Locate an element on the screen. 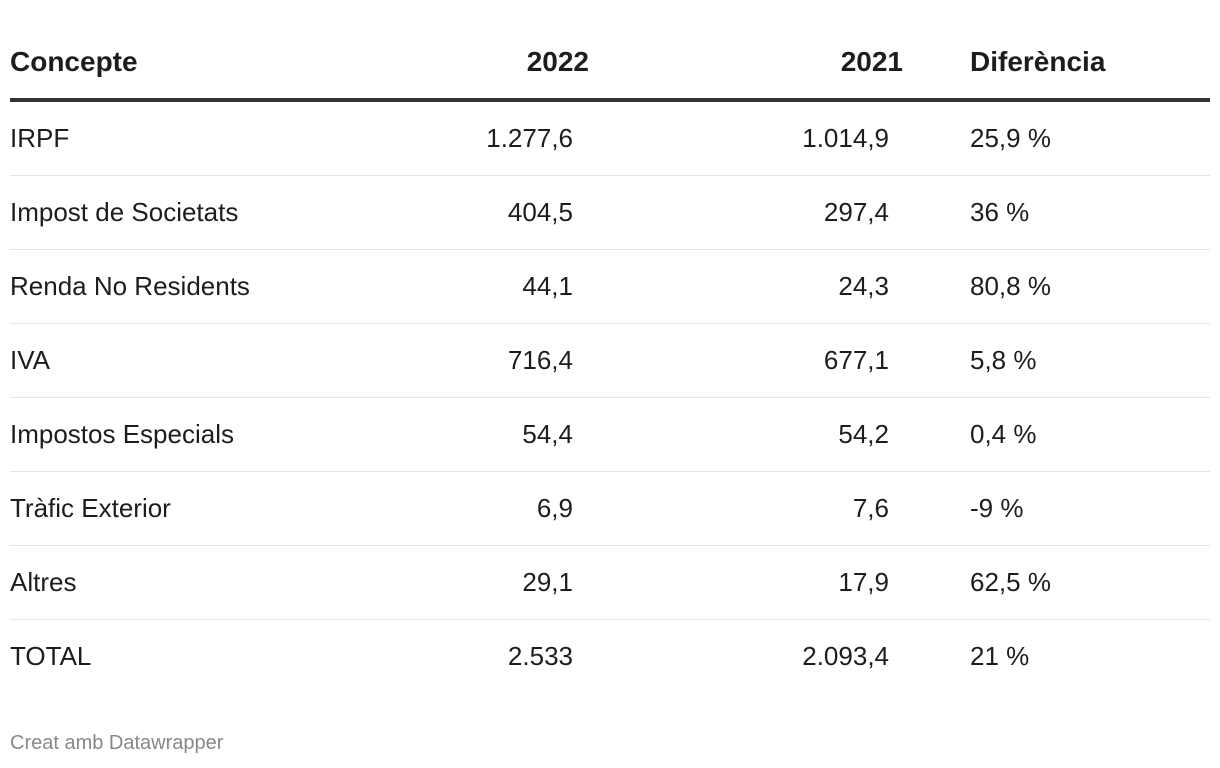  table-cell: 5,8 % is located at coordinates (1056, 360).